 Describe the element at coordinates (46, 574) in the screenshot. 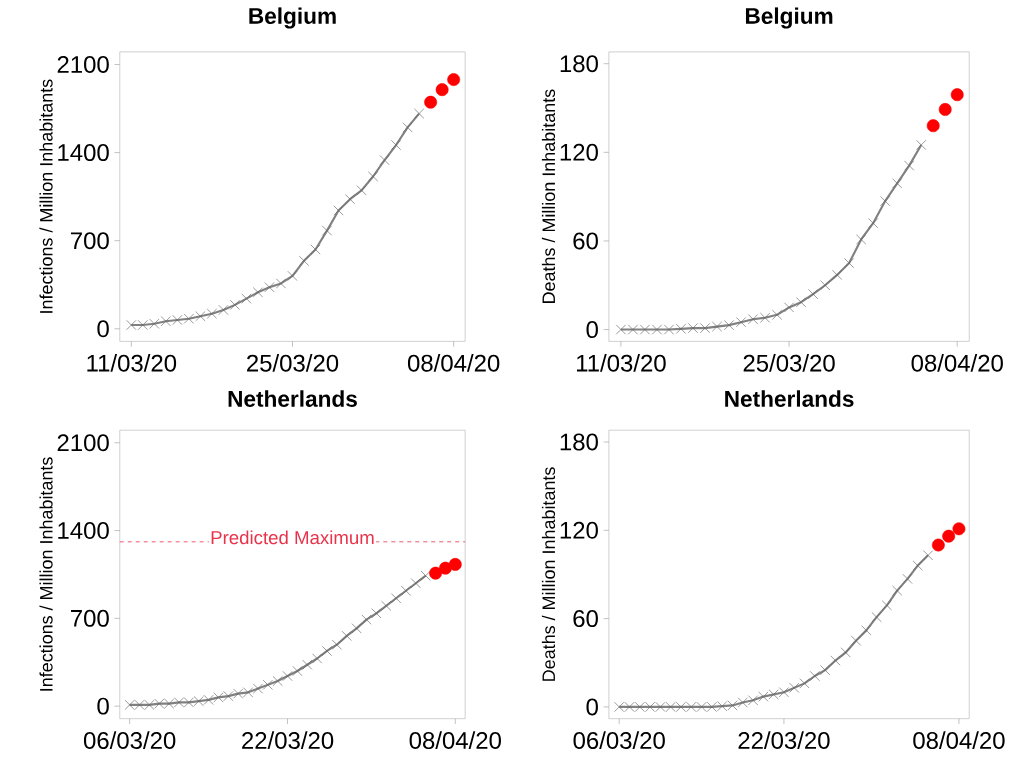

I see `y-axis-title: Infections / Million Inhabitants` at that location.